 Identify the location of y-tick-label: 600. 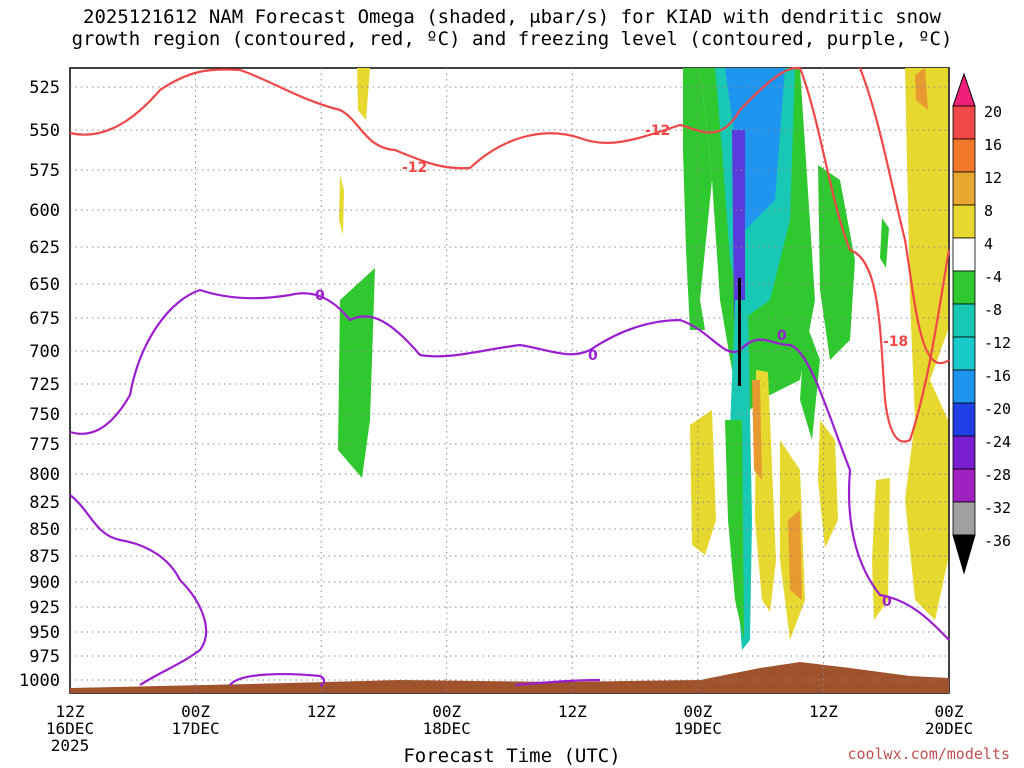
(44, 211).